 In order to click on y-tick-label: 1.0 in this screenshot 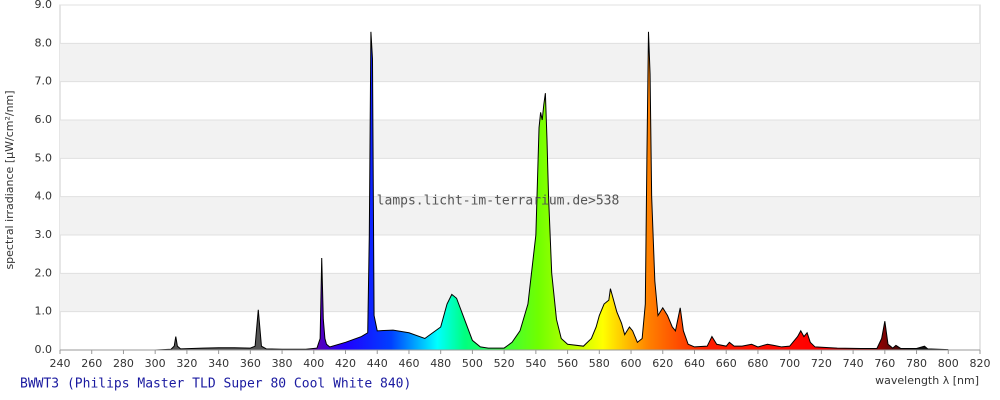, I will do `click(44, 311)`.